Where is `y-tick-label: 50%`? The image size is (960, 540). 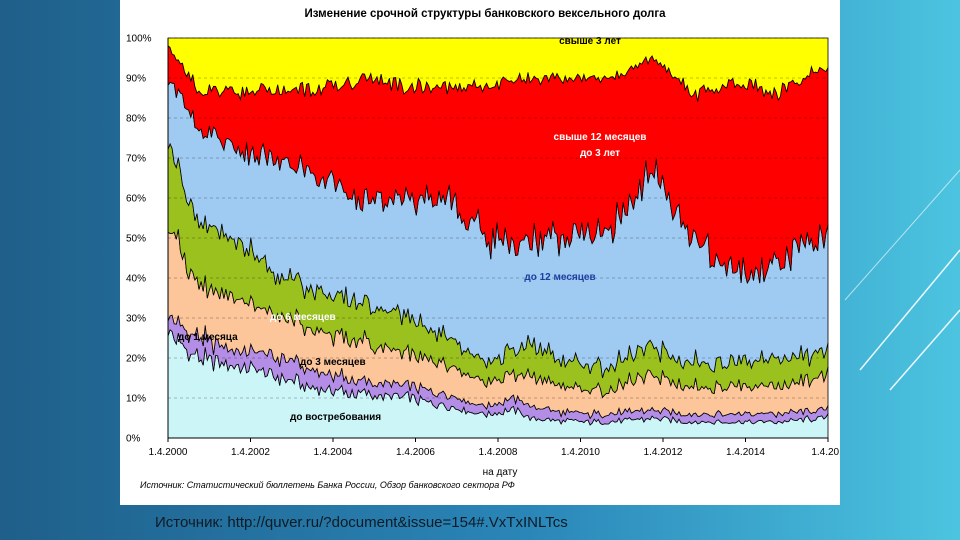
y-tick-label: 50% is located at coordinates (136, 239).